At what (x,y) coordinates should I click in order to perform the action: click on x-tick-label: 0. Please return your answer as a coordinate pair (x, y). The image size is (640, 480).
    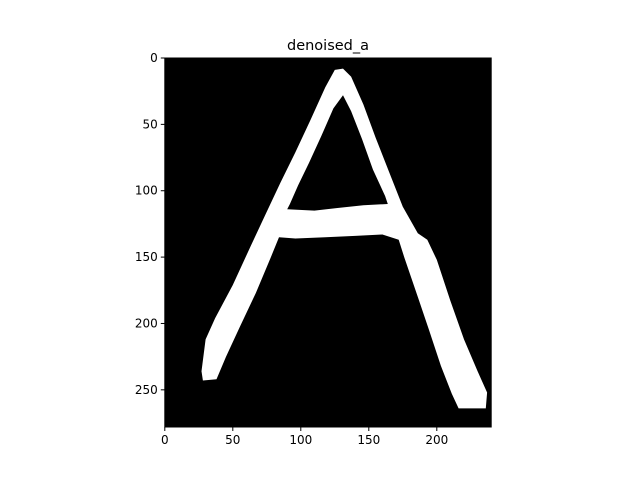
    Looking at the image, I should click on (165, 440).